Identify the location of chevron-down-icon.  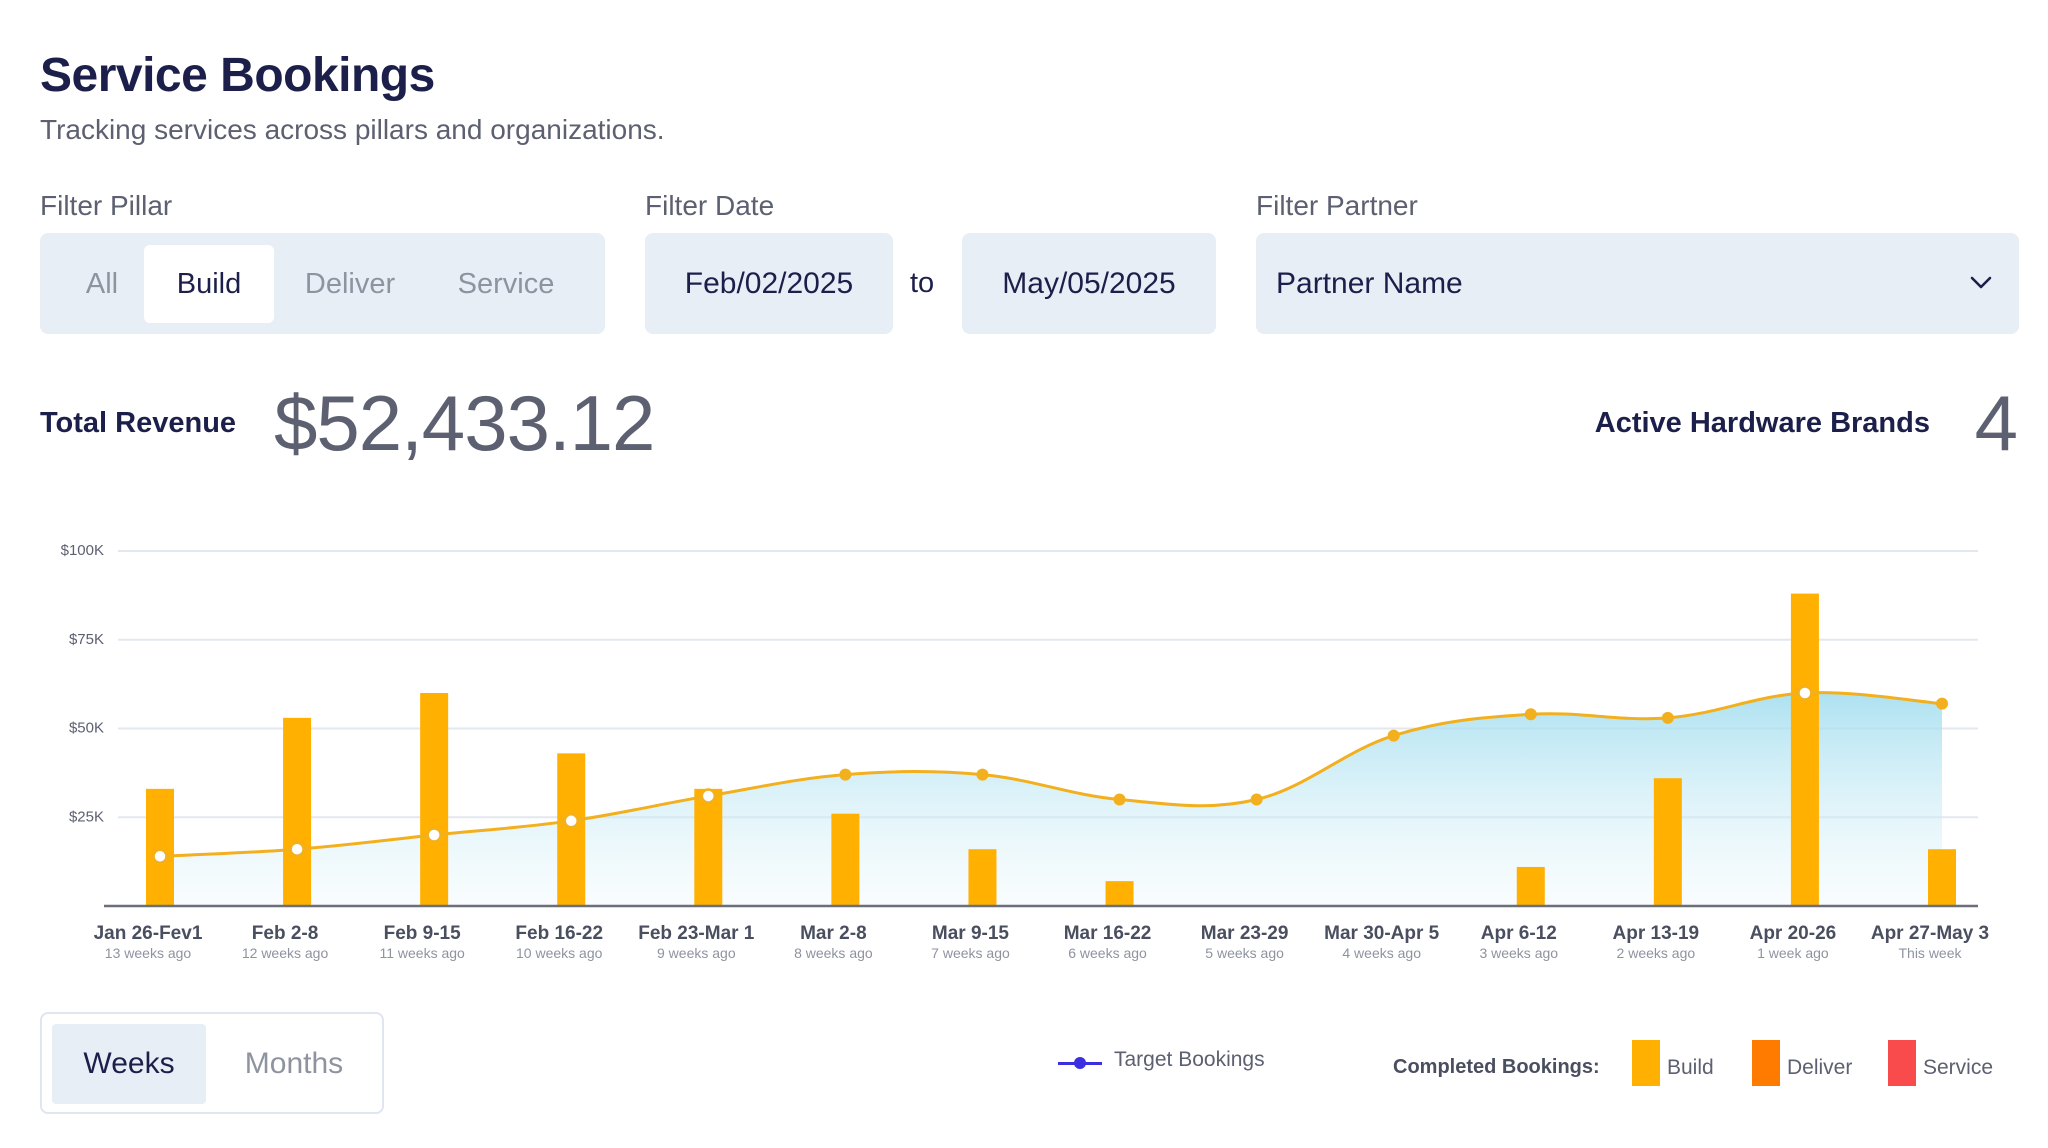
(1981, 282).